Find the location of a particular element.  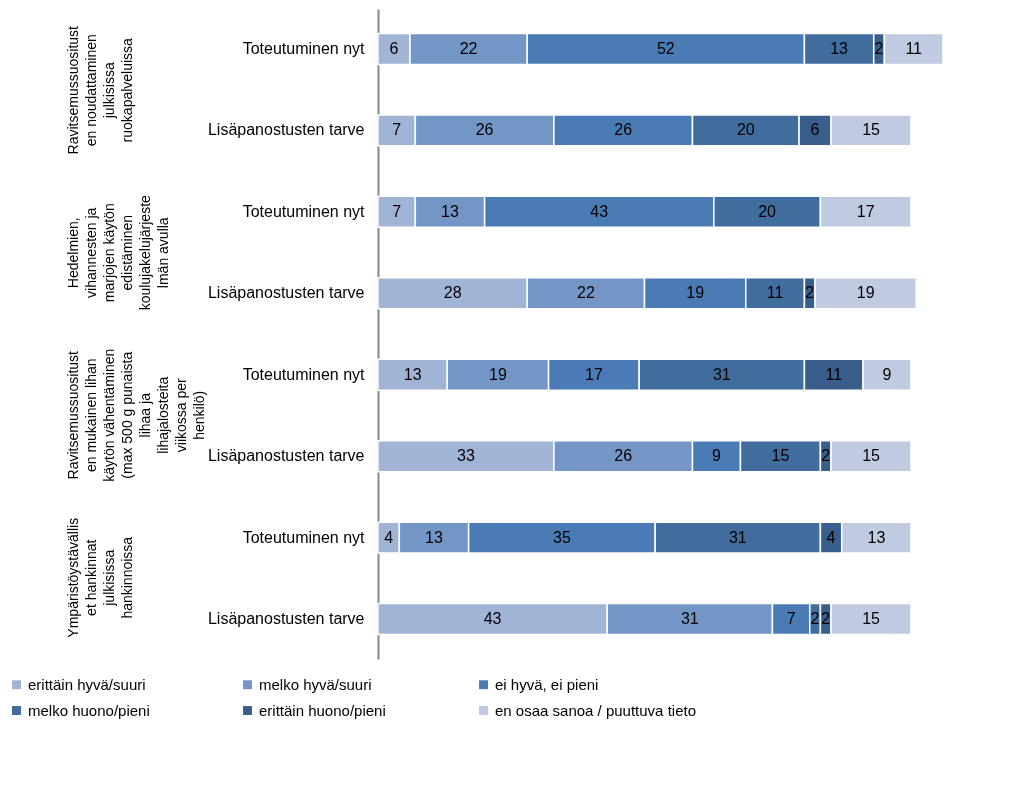

data-label: 33 is located at coordinates (466, 456).